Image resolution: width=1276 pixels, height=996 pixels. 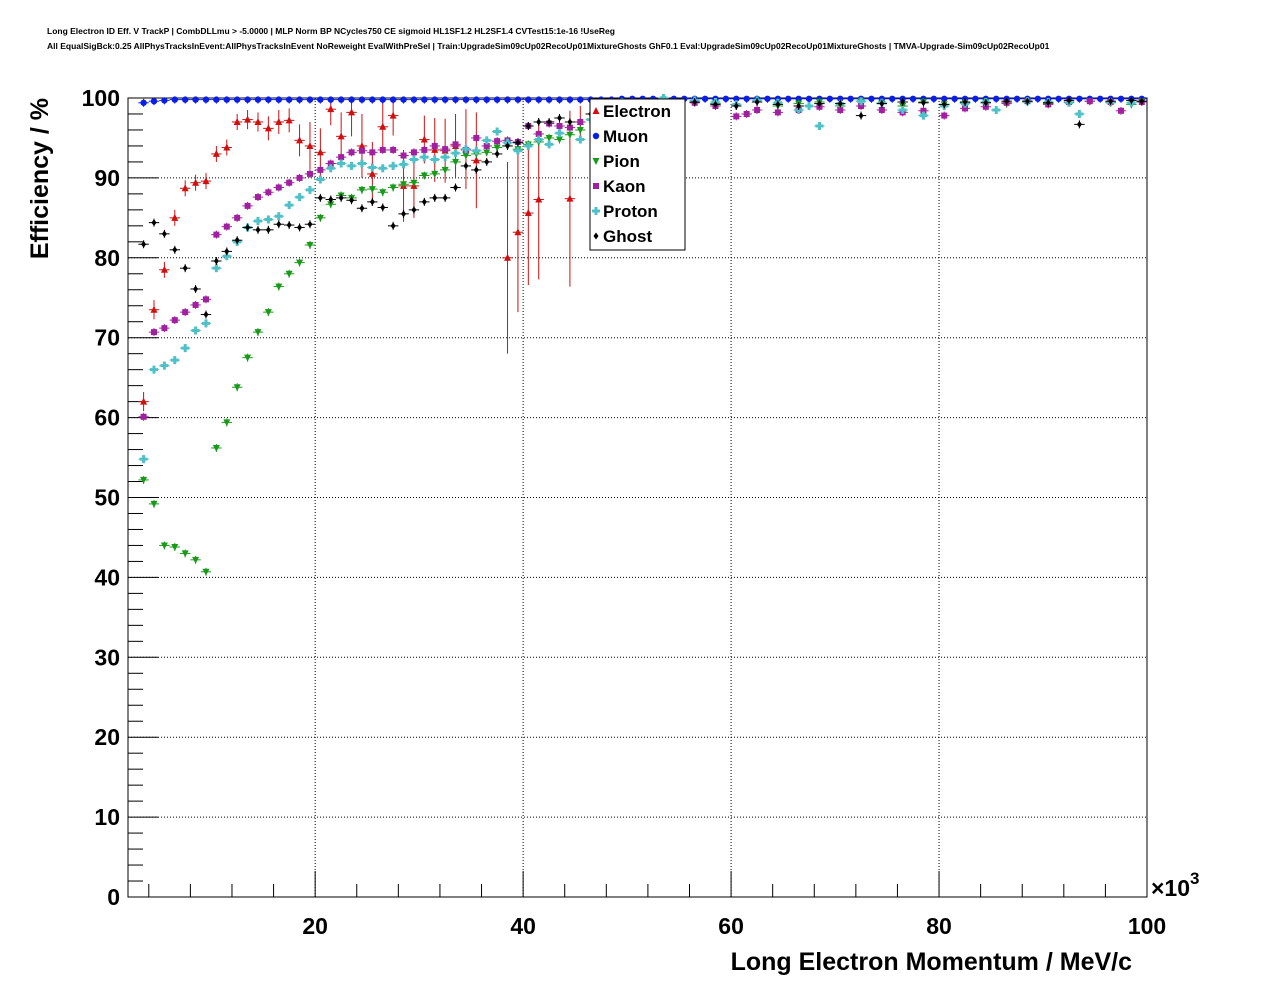 I want to click on legend-marker, so click(x=596, y=136).